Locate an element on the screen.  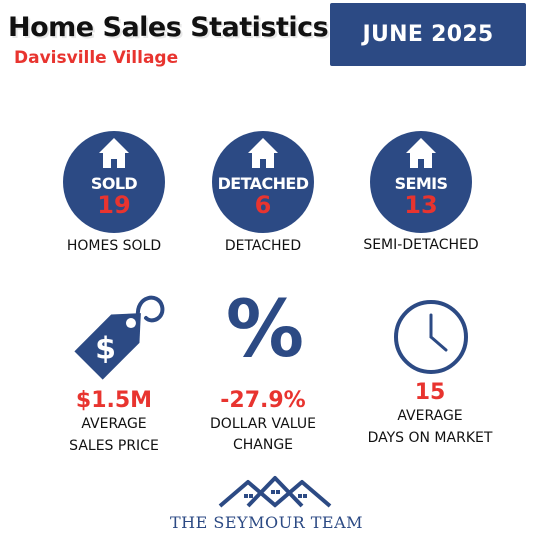
dollar-change-caption-line1: DOLLAR VALUE is located at coordinates (263, 424).